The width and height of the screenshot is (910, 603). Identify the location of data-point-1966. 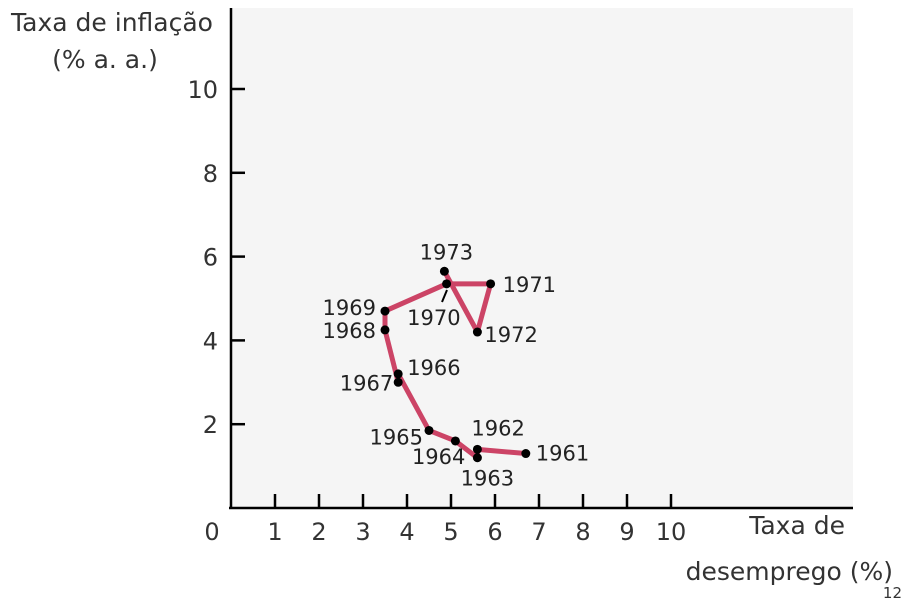
(398, 373).